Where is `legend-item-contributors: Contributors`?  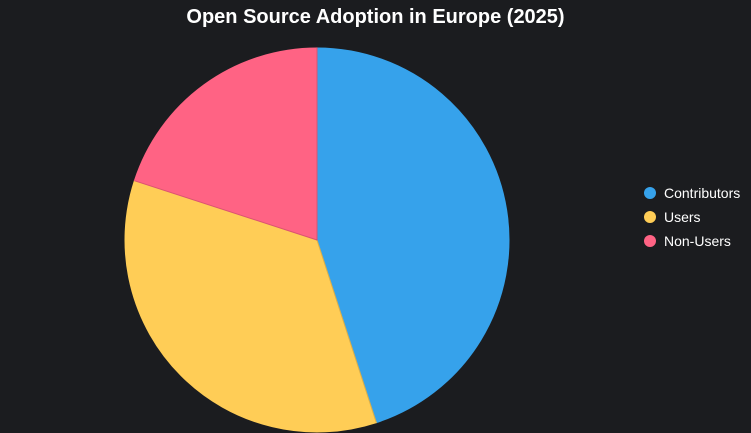
legend-item-contributors: Contributors is located at coordinates (692, 193).